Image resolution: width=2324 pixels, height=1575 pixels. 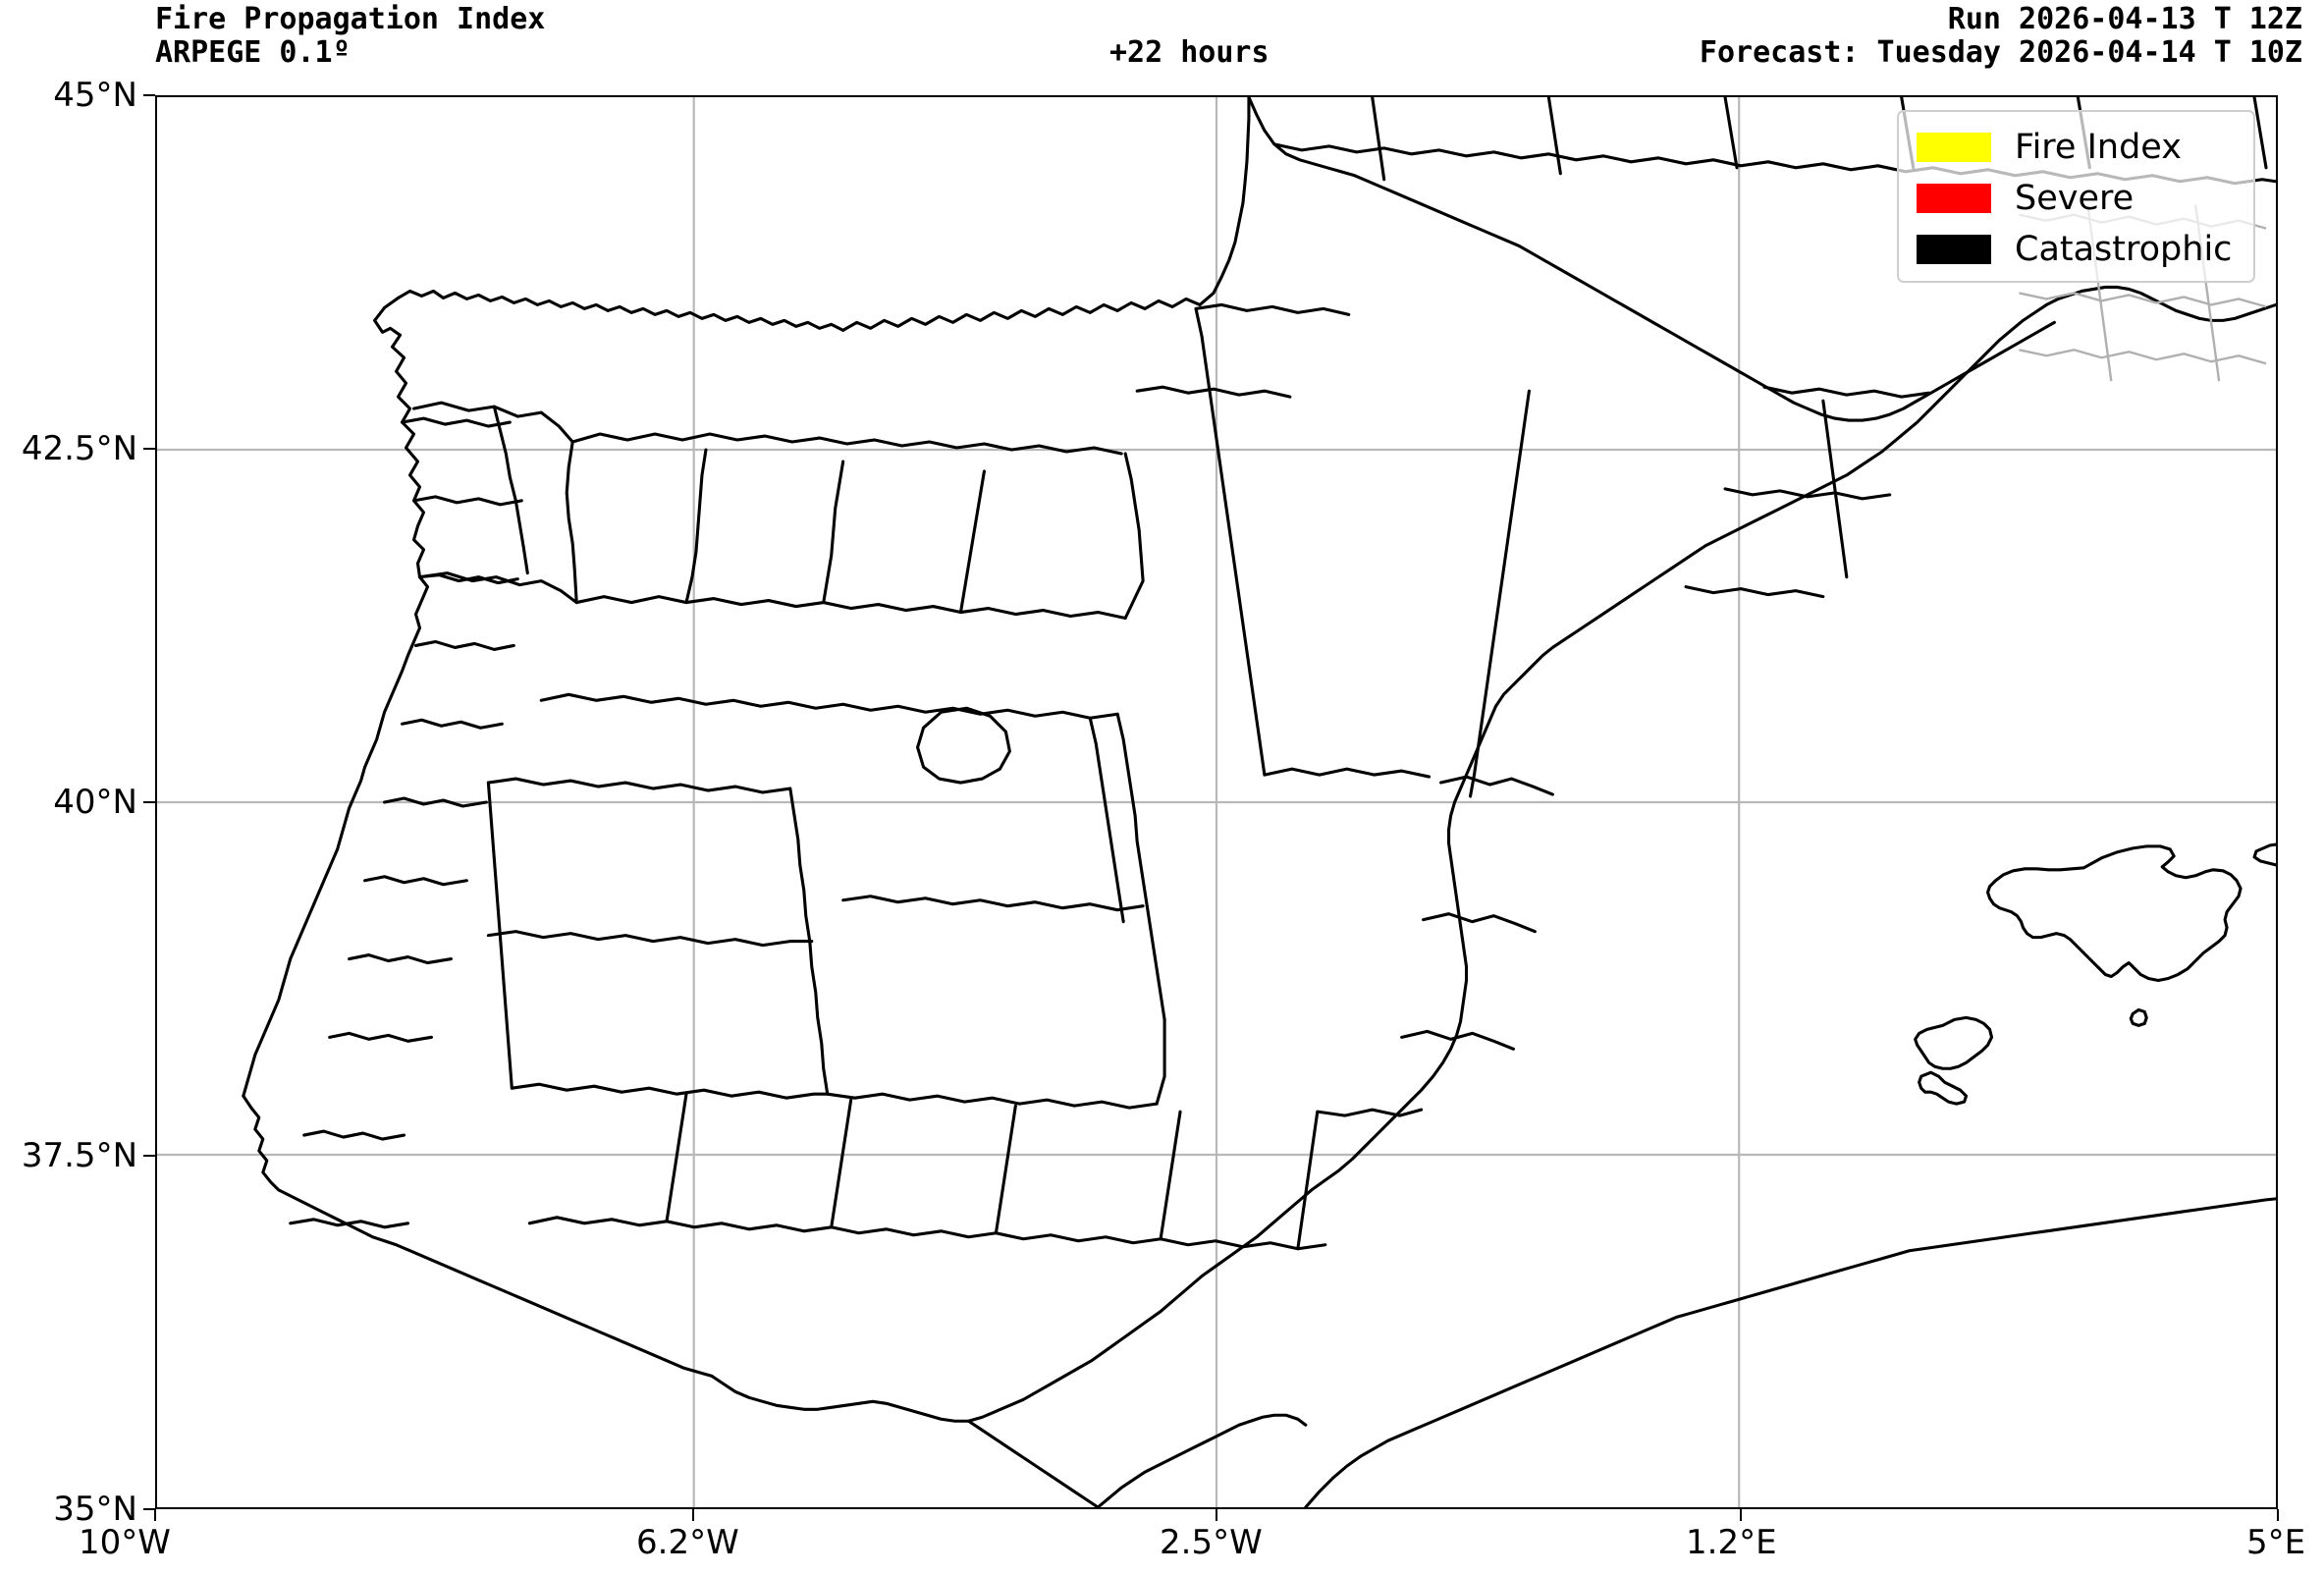 I want to click on legend-label-catastrophic: Catastrophic, so click(x=2124, y=249).